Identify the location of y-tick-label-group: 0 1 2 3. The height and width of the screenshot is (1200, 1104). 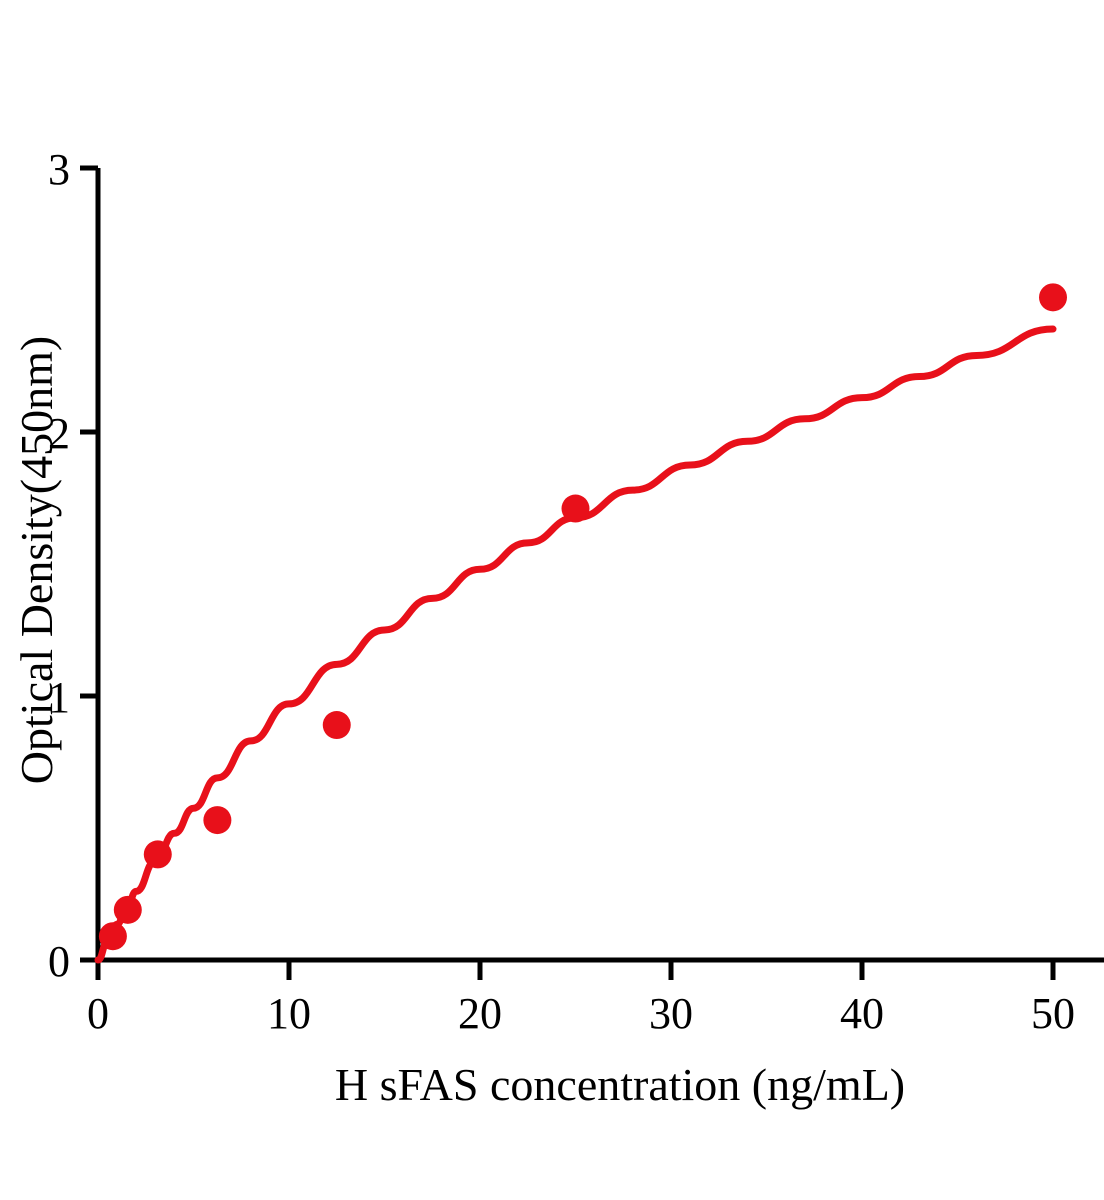
(59, 565).